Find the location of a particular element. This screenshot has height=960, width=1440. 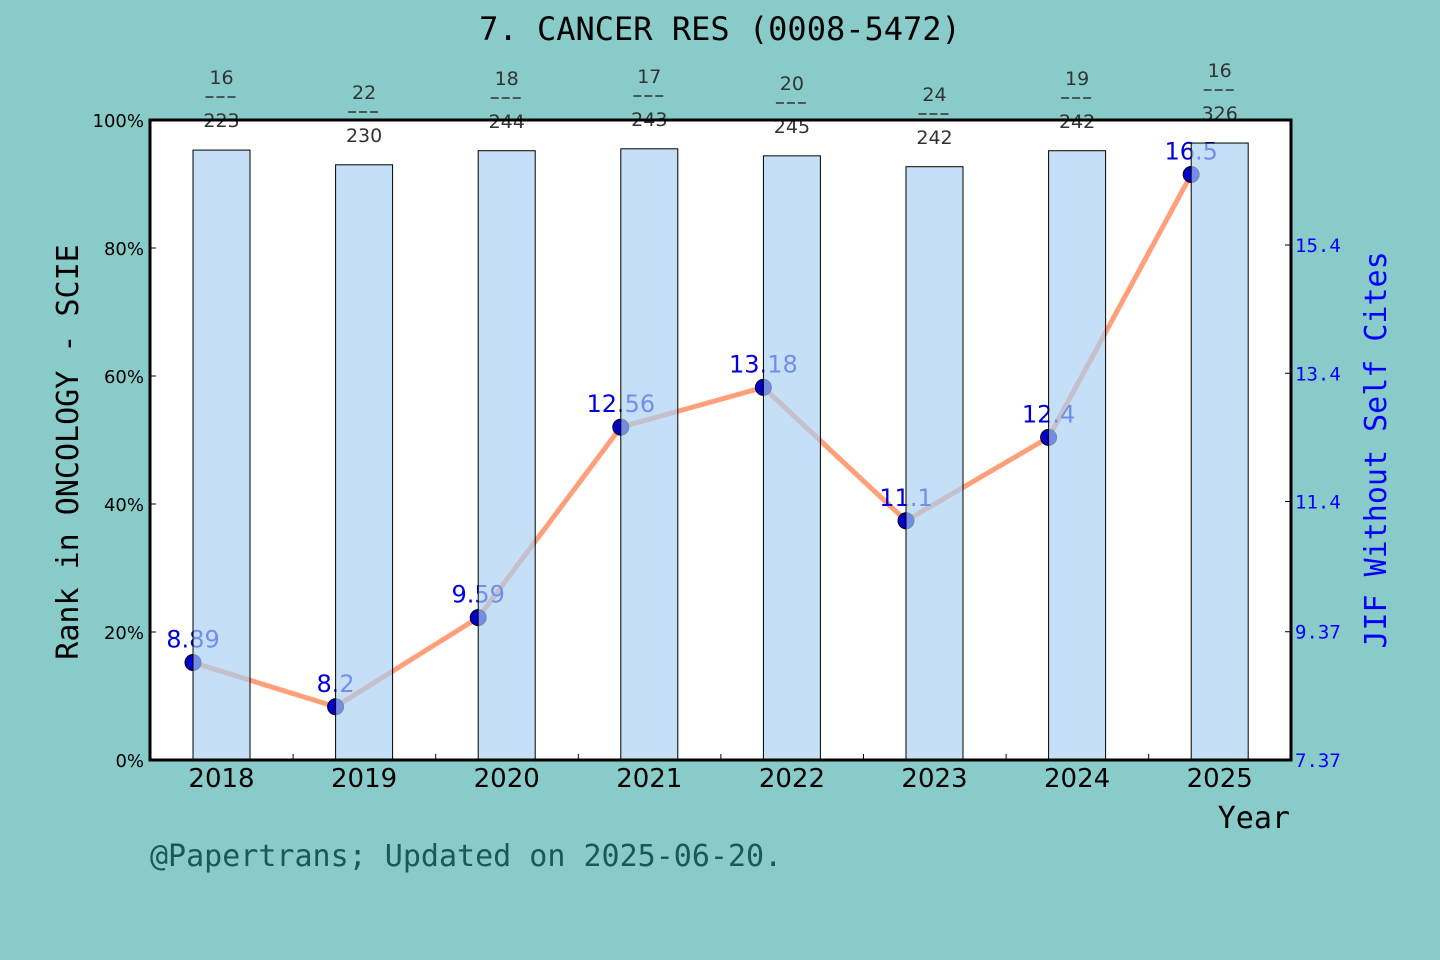

rank-label: 17 is located at coordinates (649, 77).